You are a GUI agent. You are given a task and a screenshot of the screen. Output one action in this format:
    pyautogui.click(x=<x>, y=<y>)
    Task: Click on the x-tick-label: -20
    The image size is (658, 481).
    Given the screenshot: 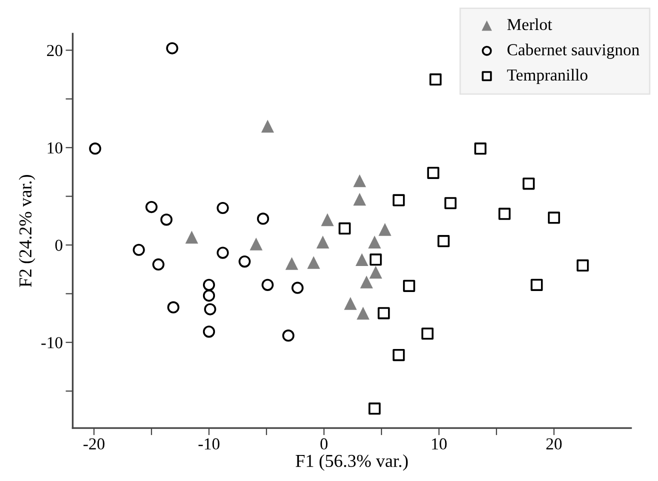 What is the action you would take?
    pyautogui.click(x=93, y=444)
    